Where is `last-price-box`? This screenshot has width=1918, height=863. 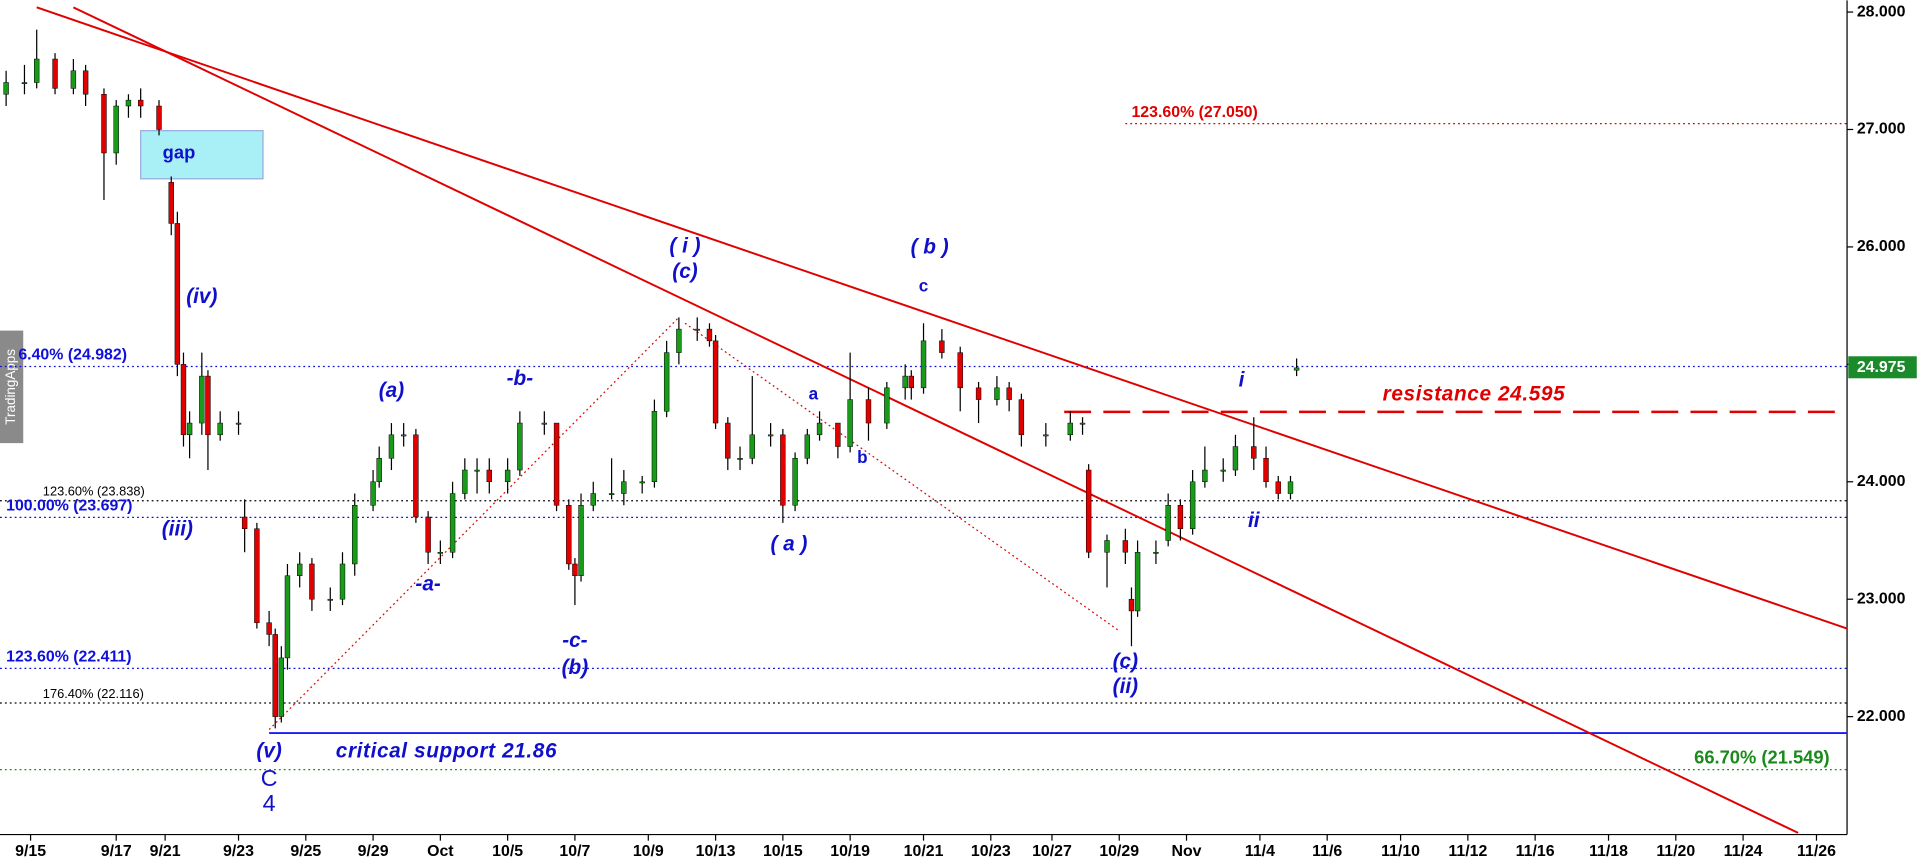
last-price-box is located at coordinates (1882, 367).